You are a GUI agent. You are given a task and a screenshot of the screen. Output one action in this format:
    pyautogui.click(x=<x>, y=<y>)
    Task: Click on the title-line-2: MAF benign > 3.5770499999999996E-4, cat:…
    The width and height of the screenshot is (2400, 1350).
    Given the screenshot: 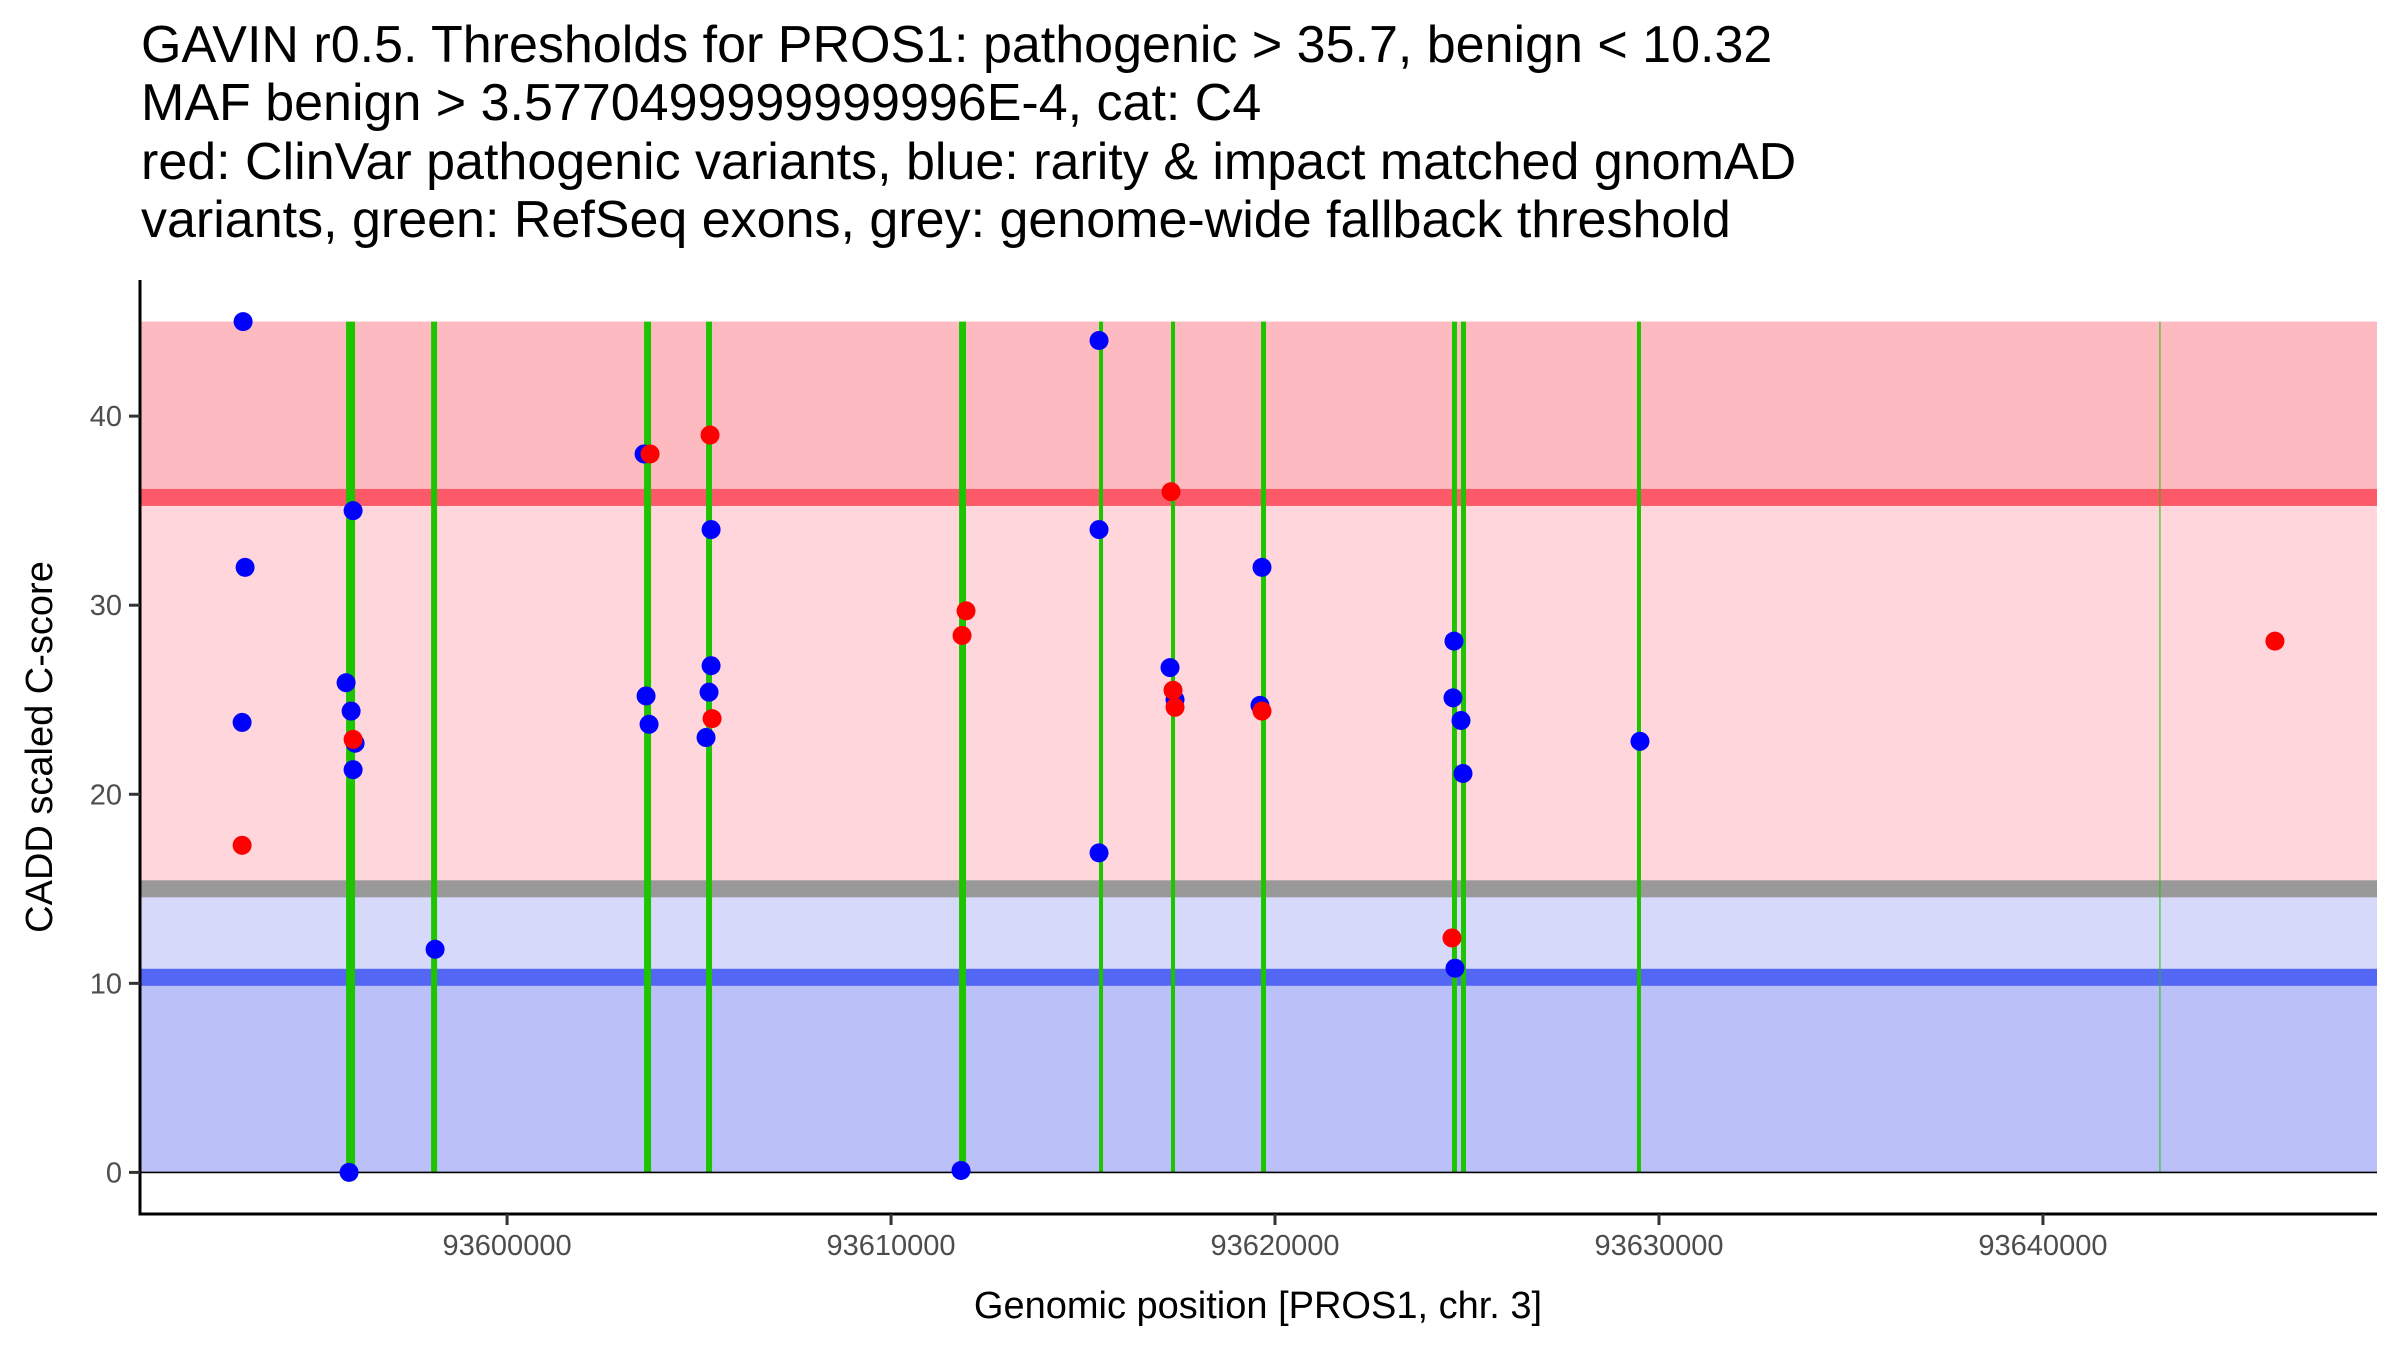 What is the action you would take?
    pyautogui.click(x=701, y=103)
    